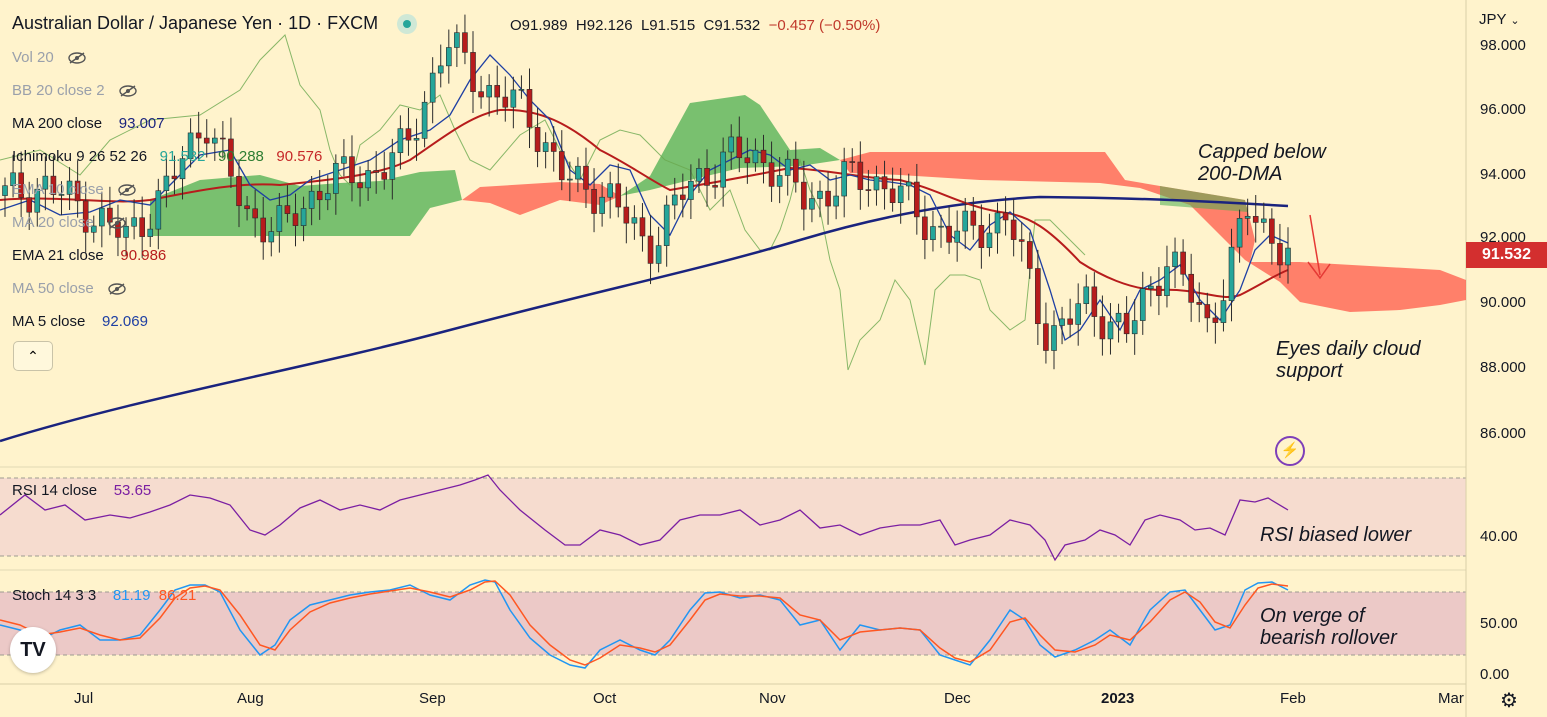  What do you see at coordinates (299, 156) in the screenshot?
I see `legend-ichimoku-v3: 90.576` at bounding box center [299, 156].